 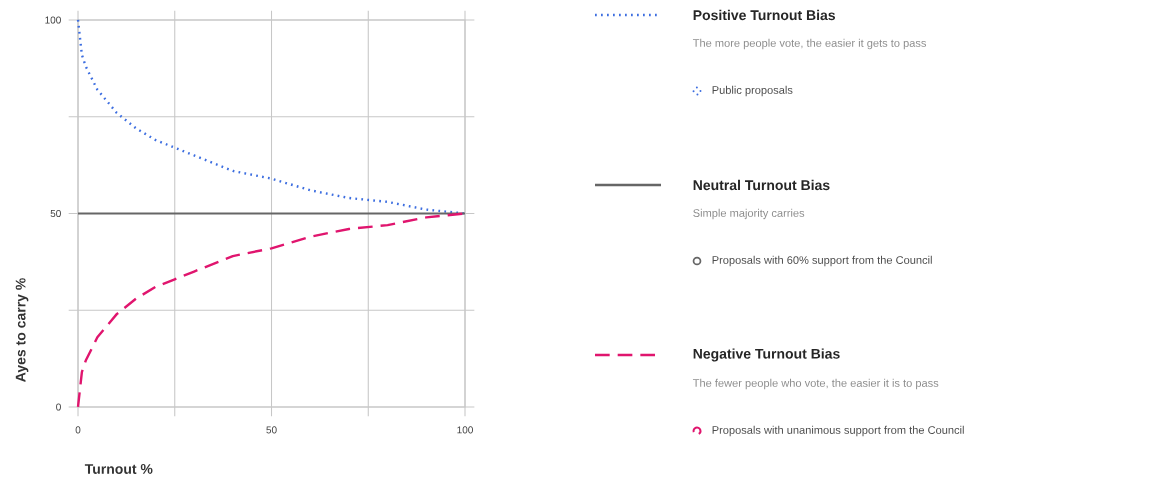 I want to click on legend-label: Neutral Turnout Bias, so click(x=761, y=185).